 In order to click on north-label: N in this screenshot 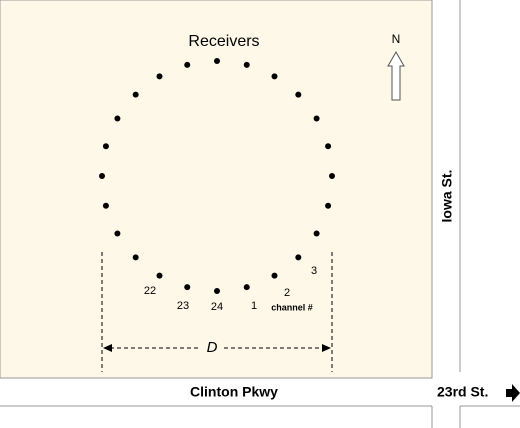, I will do `click(396, 39)`.